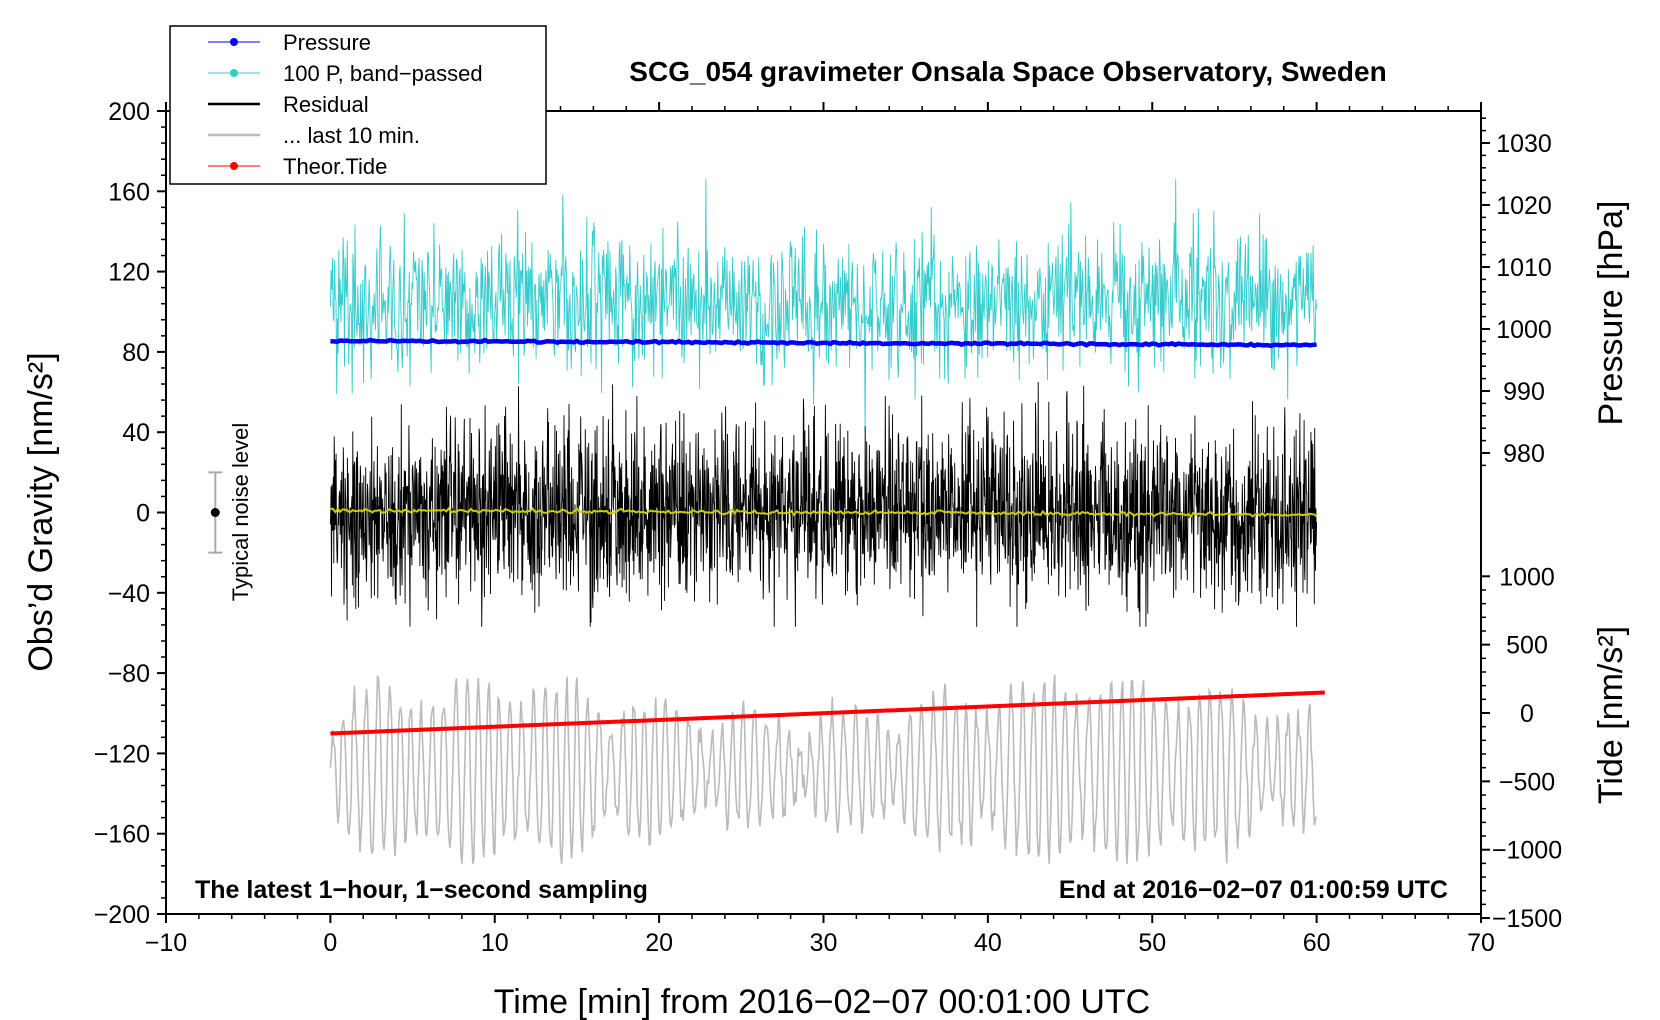  I want to click on y-tick-label: −200, so click(122, 915).